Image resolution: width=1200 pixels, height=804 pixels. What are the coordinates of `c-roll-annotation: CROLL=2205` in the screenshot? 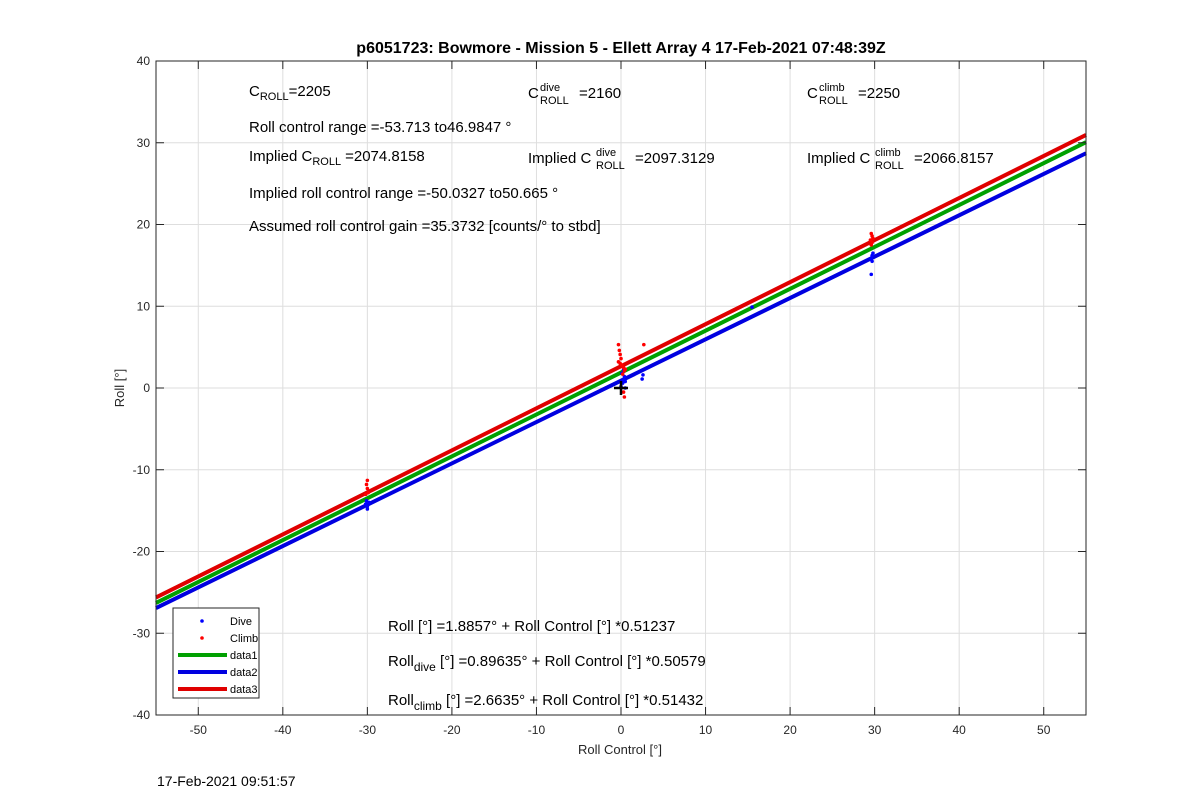 It's located at (290, 93).